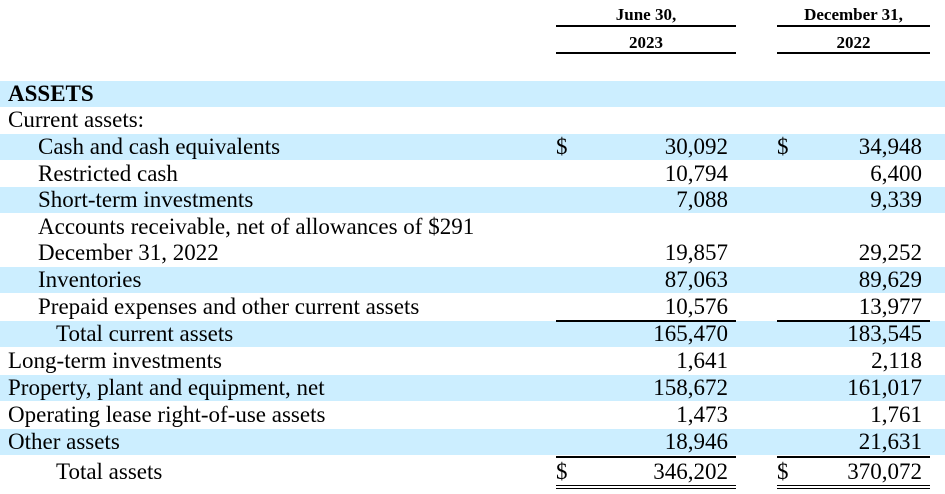  What do you see at coordinates (853, 29) in the screenshot?
I see `column-header-dec-2022: December 31, 2022` at bounding box center [853, 29].